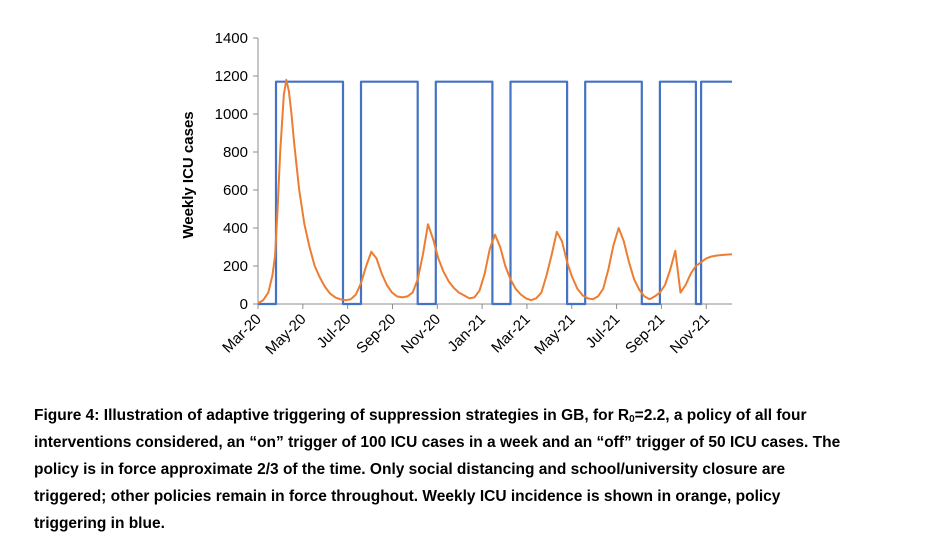 This screenshot has width=933, height=555. I want to click on y-axis: 0 200 400 600 800 1000 1200 1400, so click(237, 171).